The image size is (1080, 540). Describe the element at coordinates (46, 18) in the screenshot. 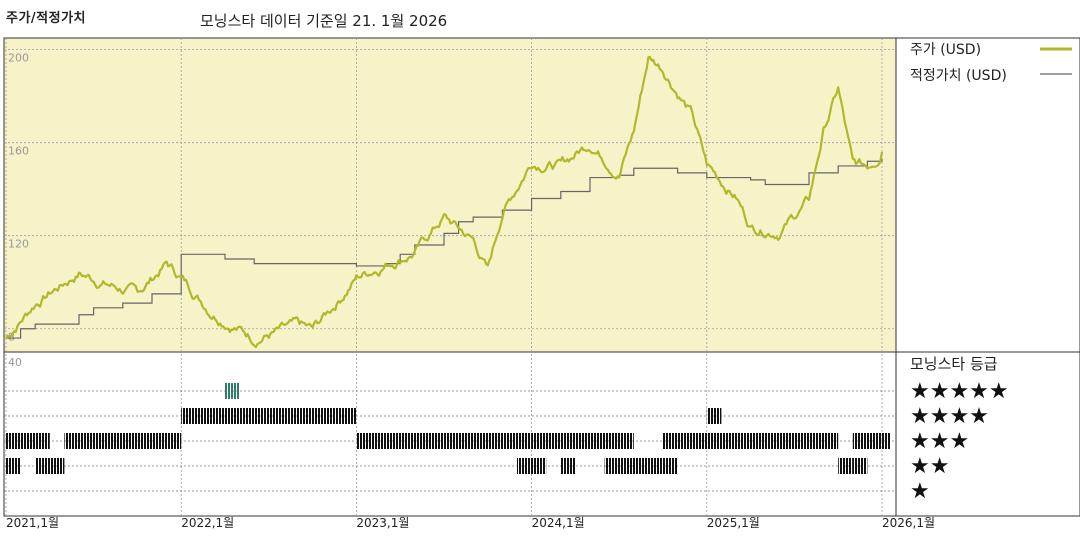

I see `chart-left-title: 주가/적정가치` at that location.